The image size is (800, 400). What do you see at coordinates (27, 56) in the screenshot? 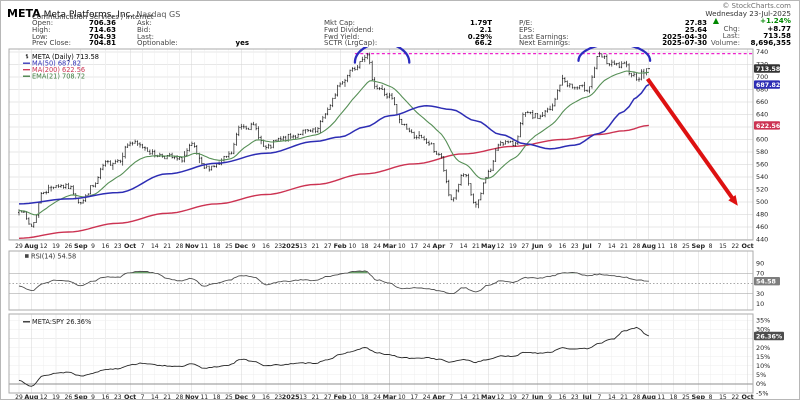
I see `price-legend-icon` at bounding box center [27, 56].